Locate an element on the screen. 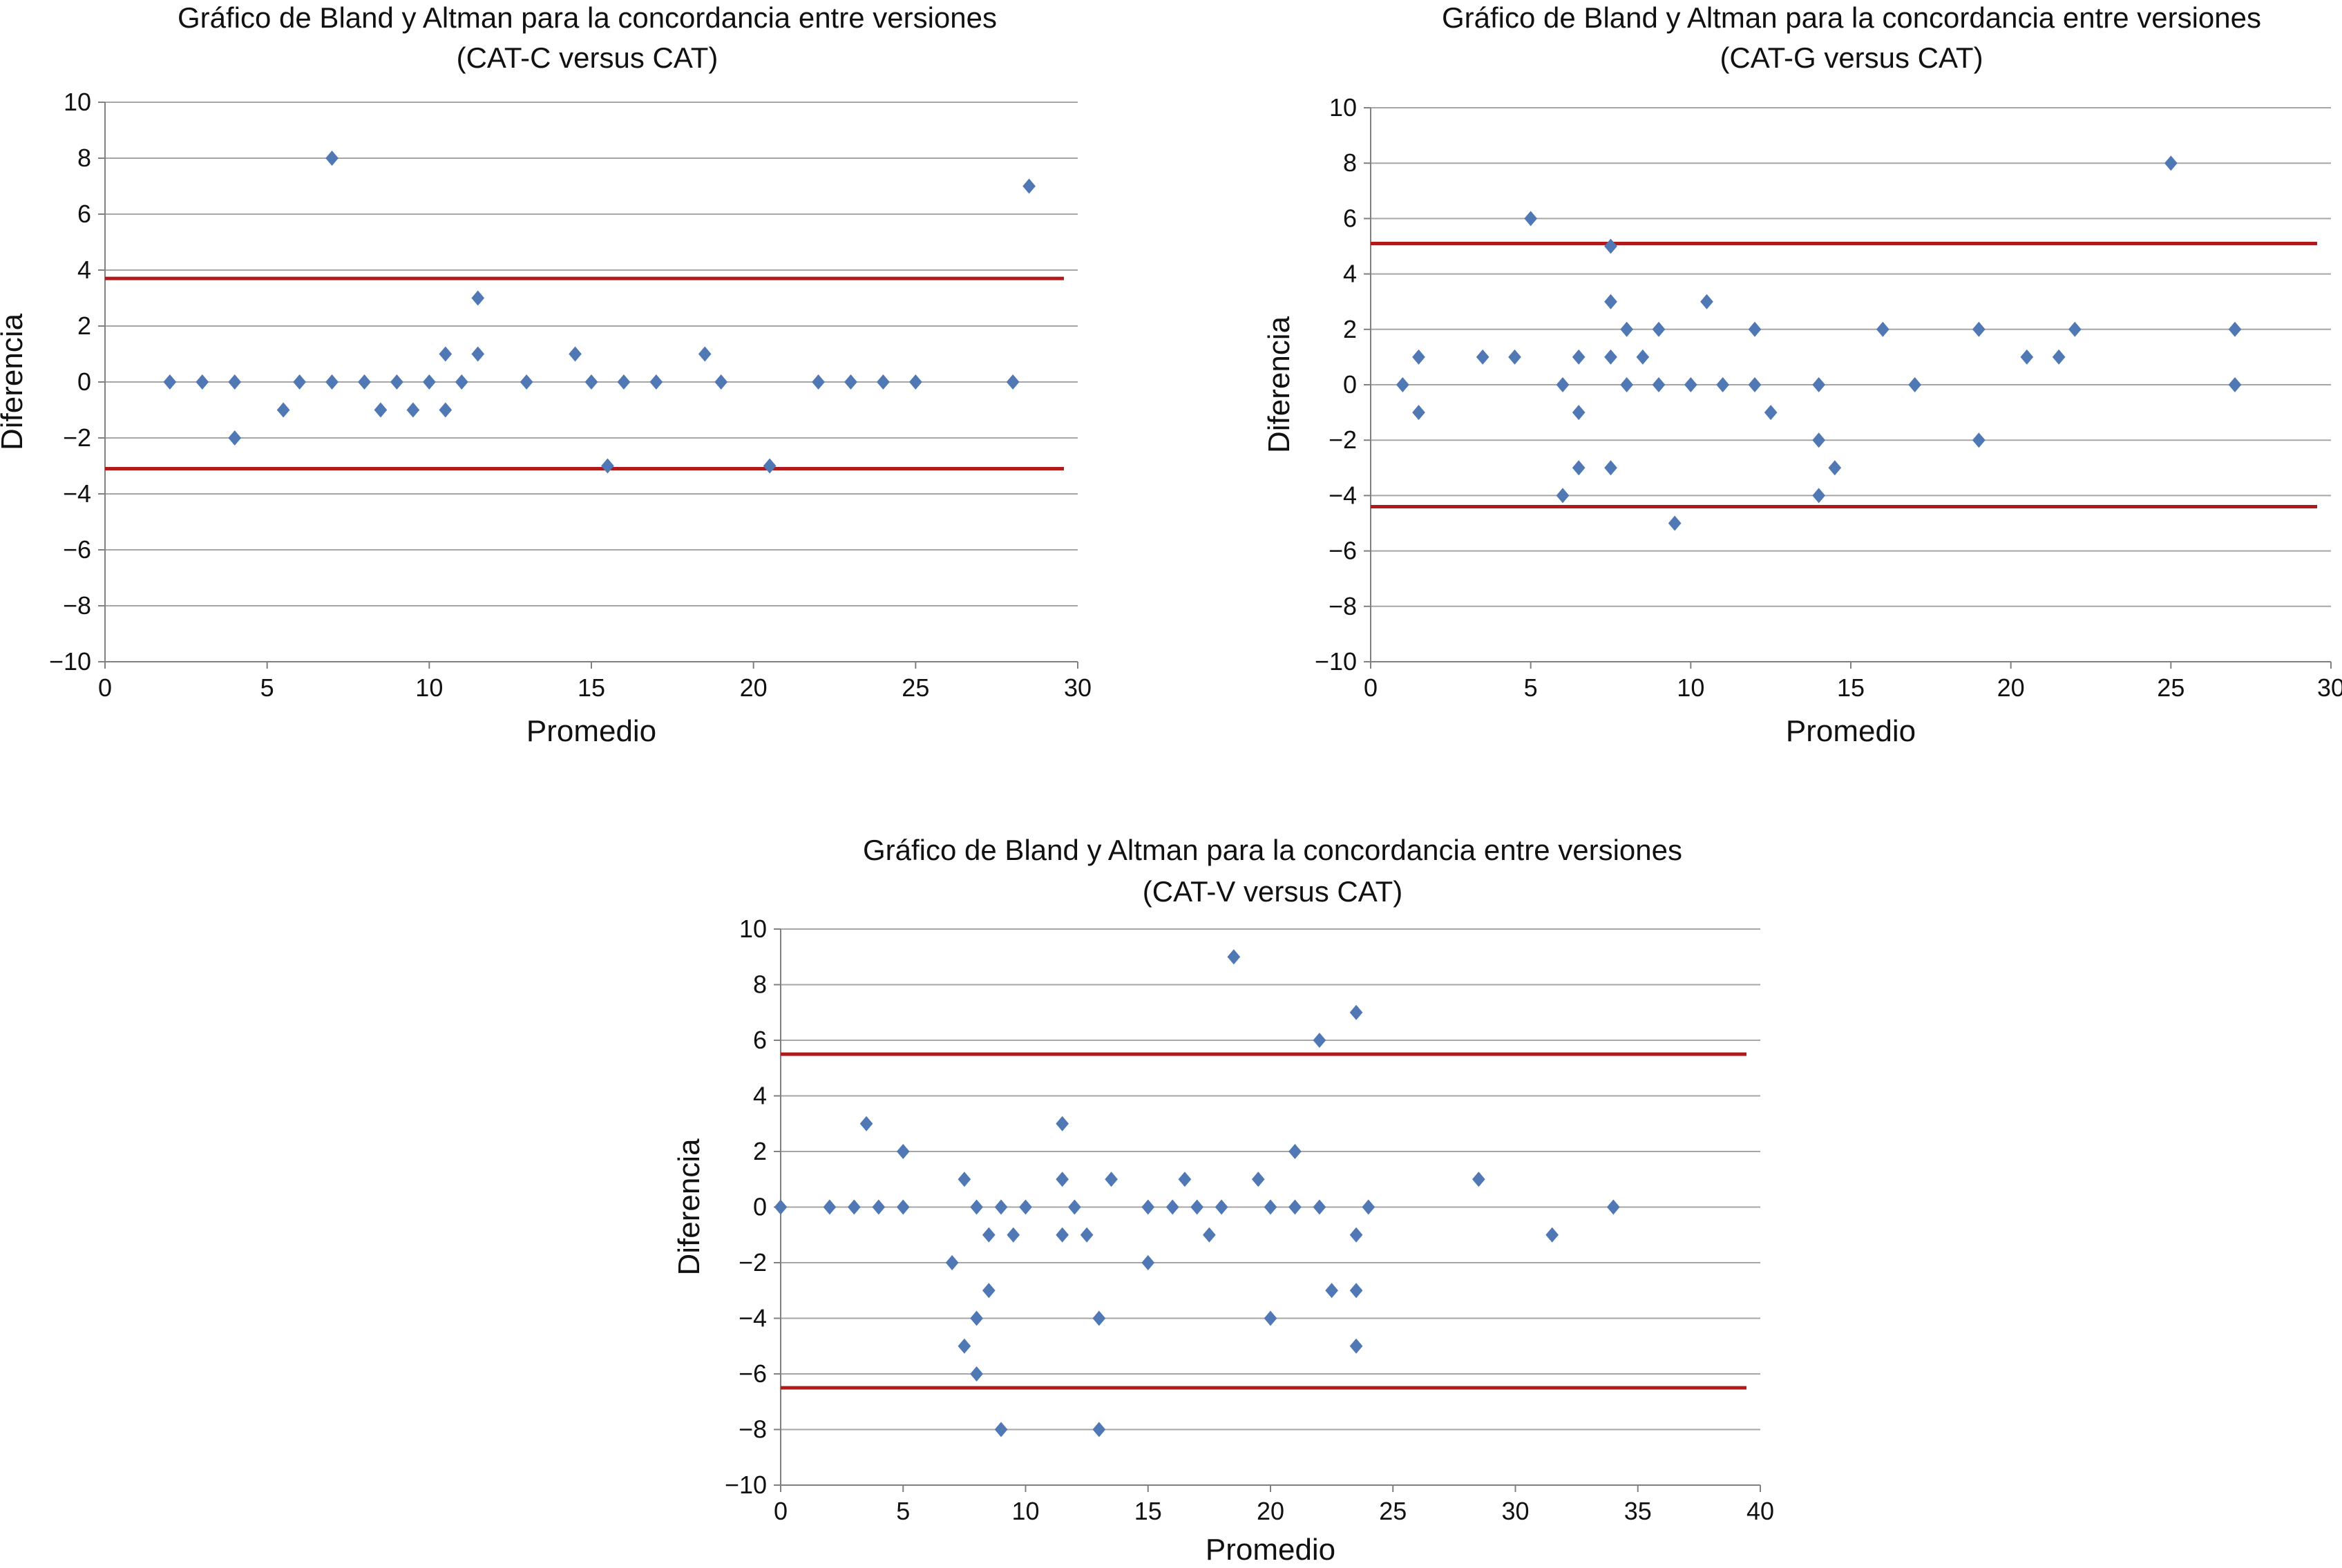 Image resolution: width=2342 pixels, height=1568 pixels. x-tick-label: 5 is located at coordinates (267, 687).